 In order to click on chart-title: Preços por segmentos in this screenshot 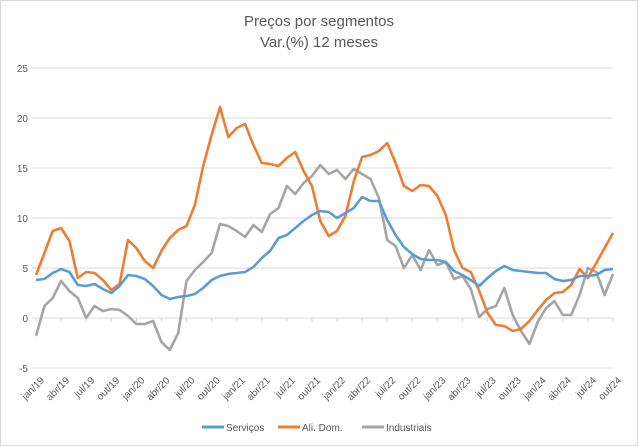, I will do `click(319, 21)`.